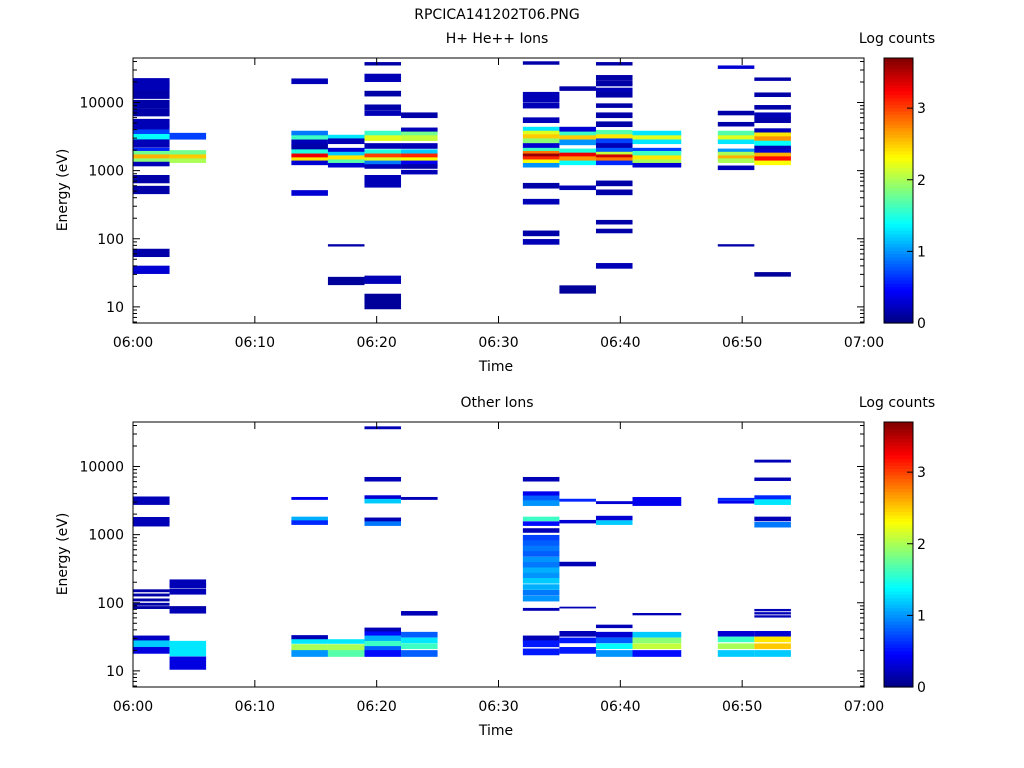 Image resolution: width=1024 pixels, height=768 pixels. Describe the element at coordinates (376, 343) in the screenshot. I see `x-tick-label: 06:20` at that location.